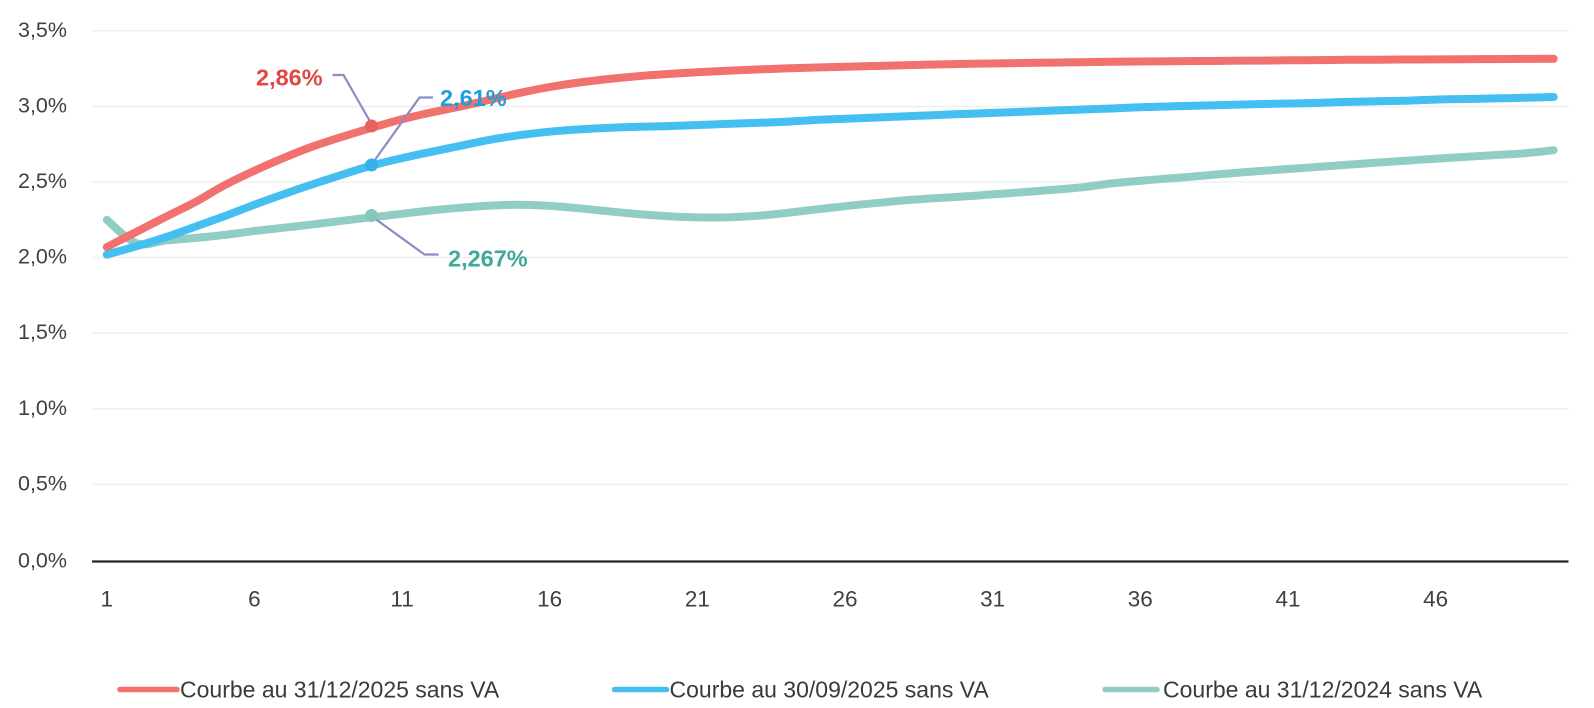 The height and width of the screenshot is (708, 1594). I want to click on svg-text: 36, so click(1140, 599).